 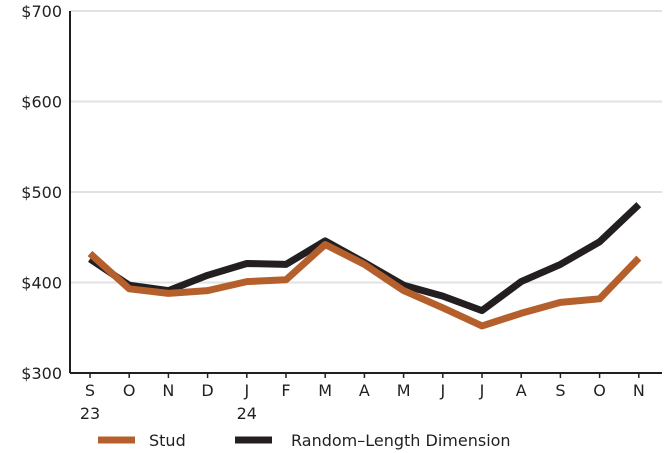 I want to click on legend: Stud Random–Length Dimension, so click(x=304, y=440).